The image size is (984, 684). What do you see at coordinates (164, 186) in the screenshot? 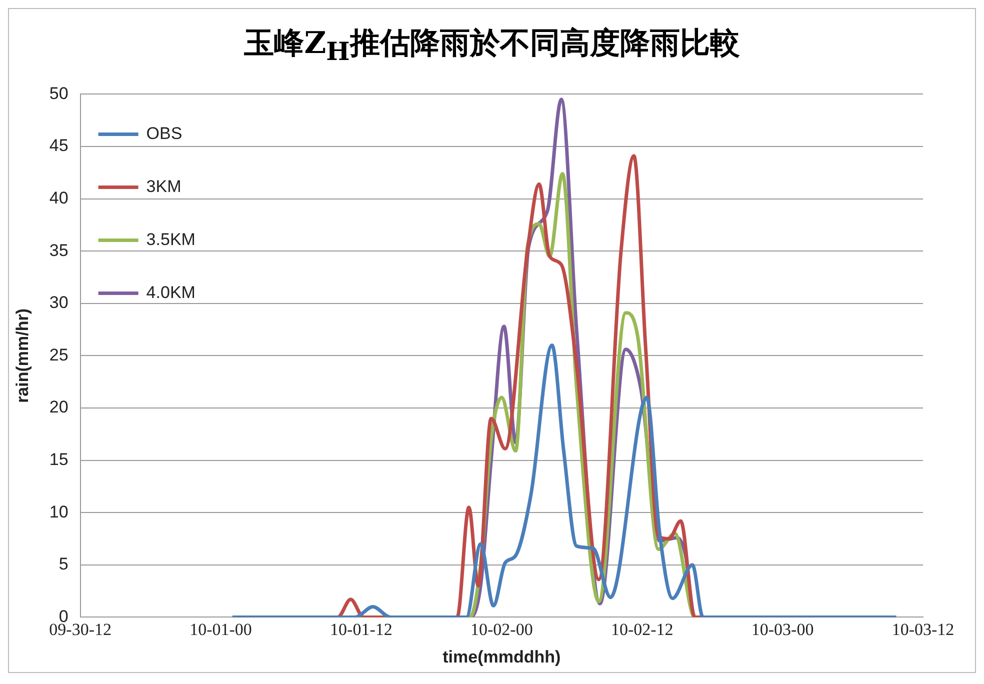
I see `legend-label: 3KM` at bounding box center [164, 186].